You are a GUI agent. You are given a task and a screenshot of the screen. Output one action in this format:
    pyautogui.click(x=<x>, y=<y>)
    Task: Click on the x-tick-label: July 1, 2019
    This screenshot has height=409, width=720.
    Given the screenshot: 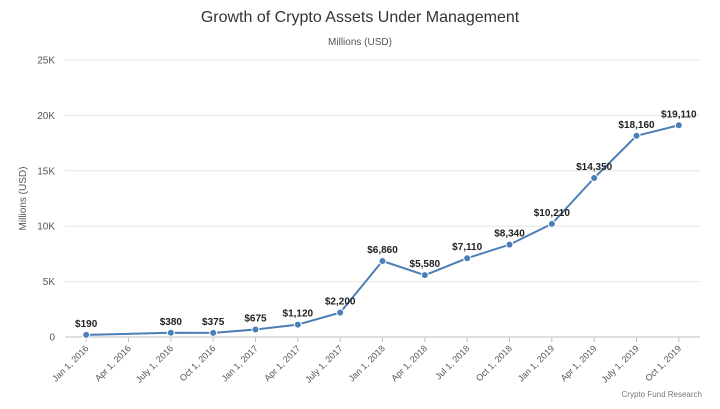 What is the action you would take?
    pyautogui.click(x=620, y=363)
    